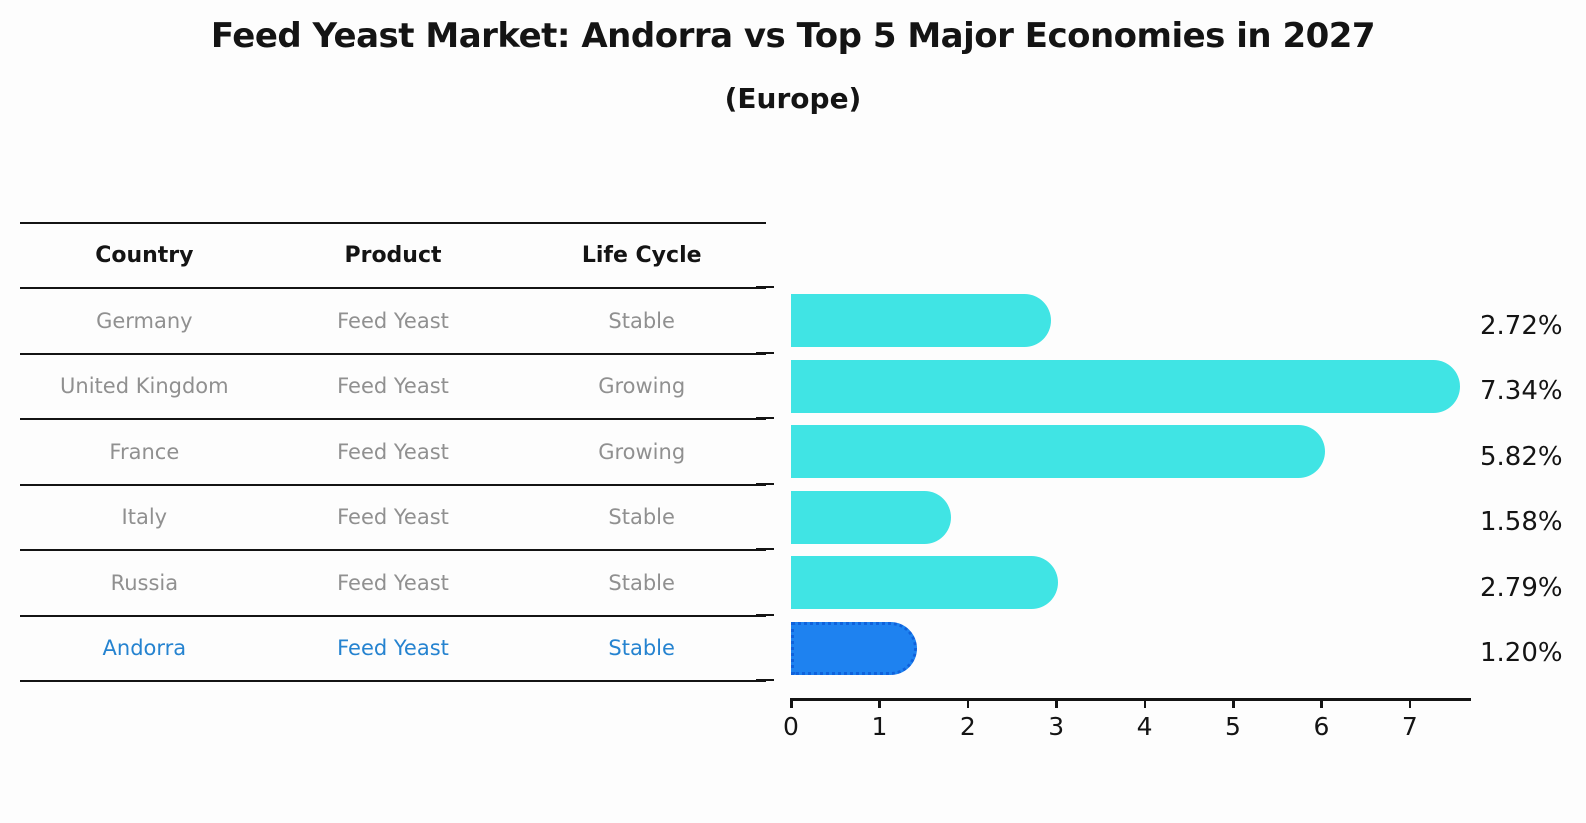  Describe the element at coordinates (1125, 386) in the screenshot. I see `bar-united-kingdom` at that location.